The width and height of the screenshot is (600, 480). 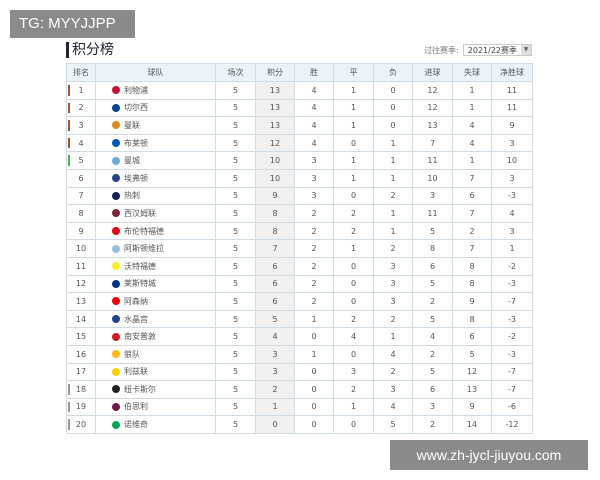 I want to click on cell-won: 1, so click(x=314, y=319).